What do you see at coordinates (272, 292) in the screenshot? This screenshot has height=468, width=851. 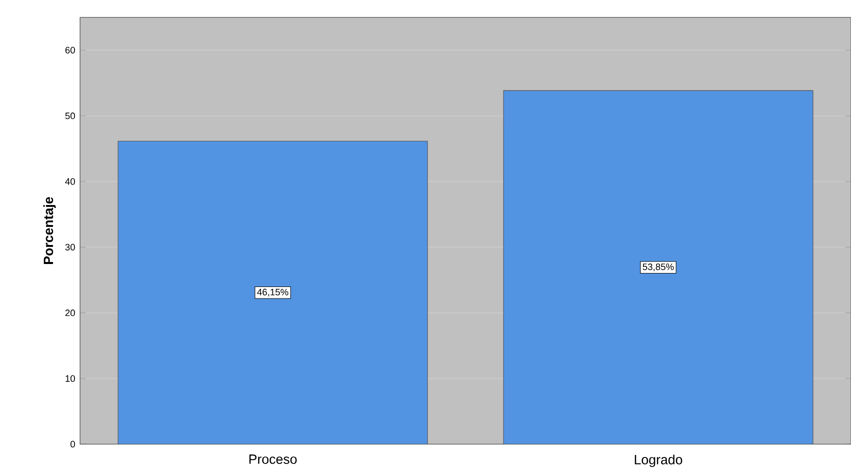 I see `data-label: 46,15%` at bounding box center [272, 292].